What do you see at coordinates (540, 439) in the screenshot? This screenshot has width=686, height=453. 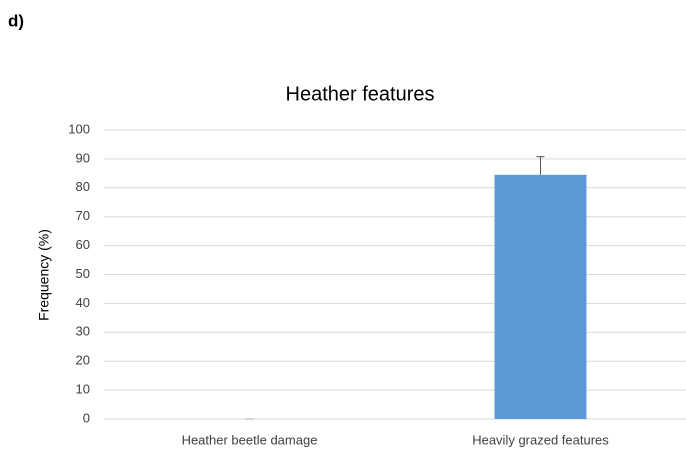 I see `x-tick-label: Heavily grazed features` at bounding box center [540, 439].